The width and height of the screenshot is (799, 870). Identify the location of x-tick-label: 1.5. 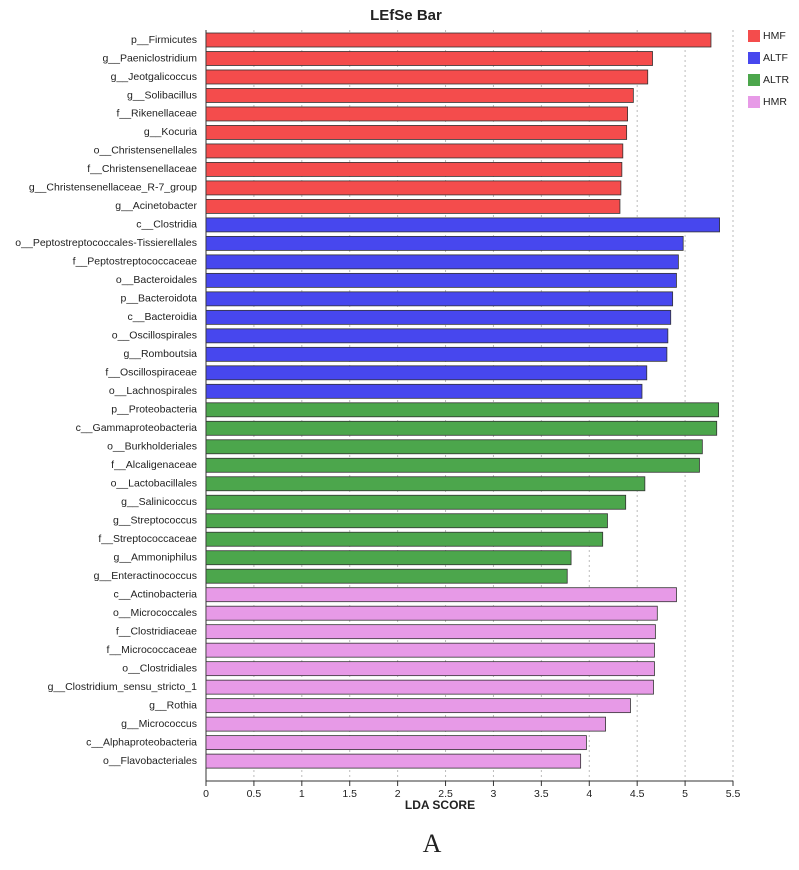
(349, 794).